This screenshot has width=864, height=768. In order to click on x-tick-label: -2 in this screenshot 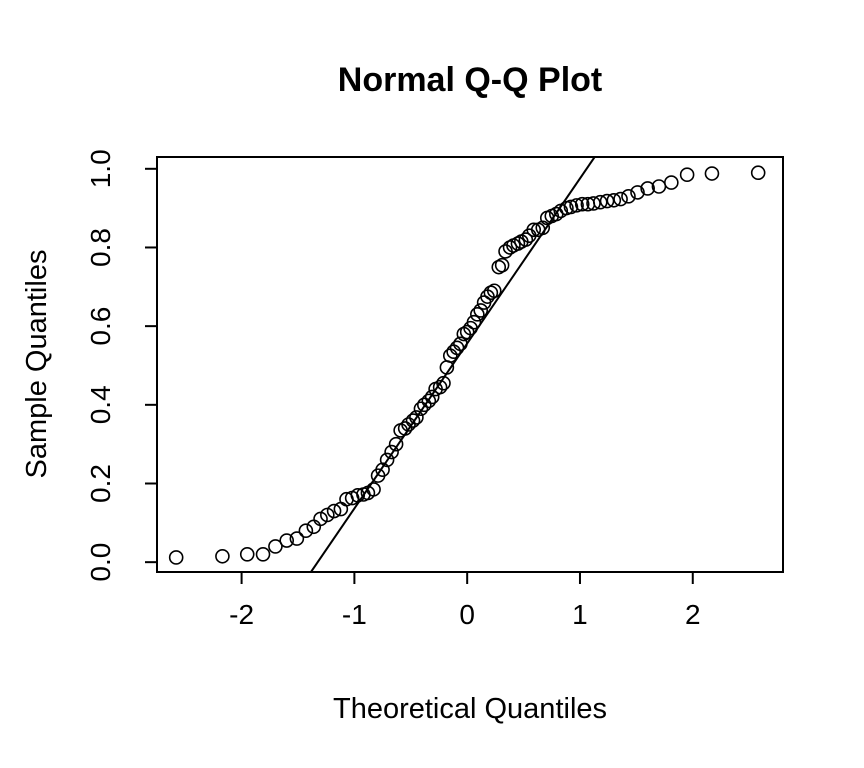, I will do `click(241, 614)`.